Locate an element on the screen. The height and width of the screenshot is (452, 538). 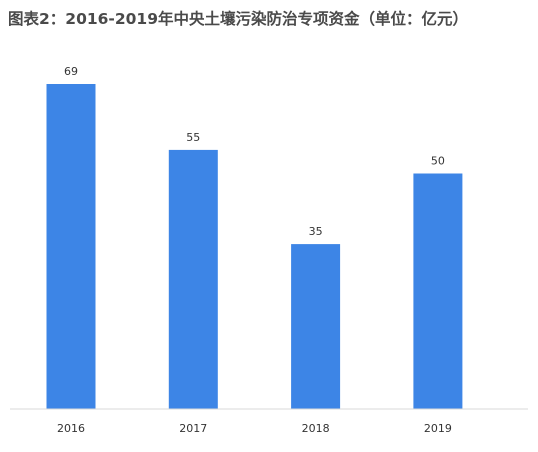
data-label-2019: 50 is located at coordinates (438, 161).